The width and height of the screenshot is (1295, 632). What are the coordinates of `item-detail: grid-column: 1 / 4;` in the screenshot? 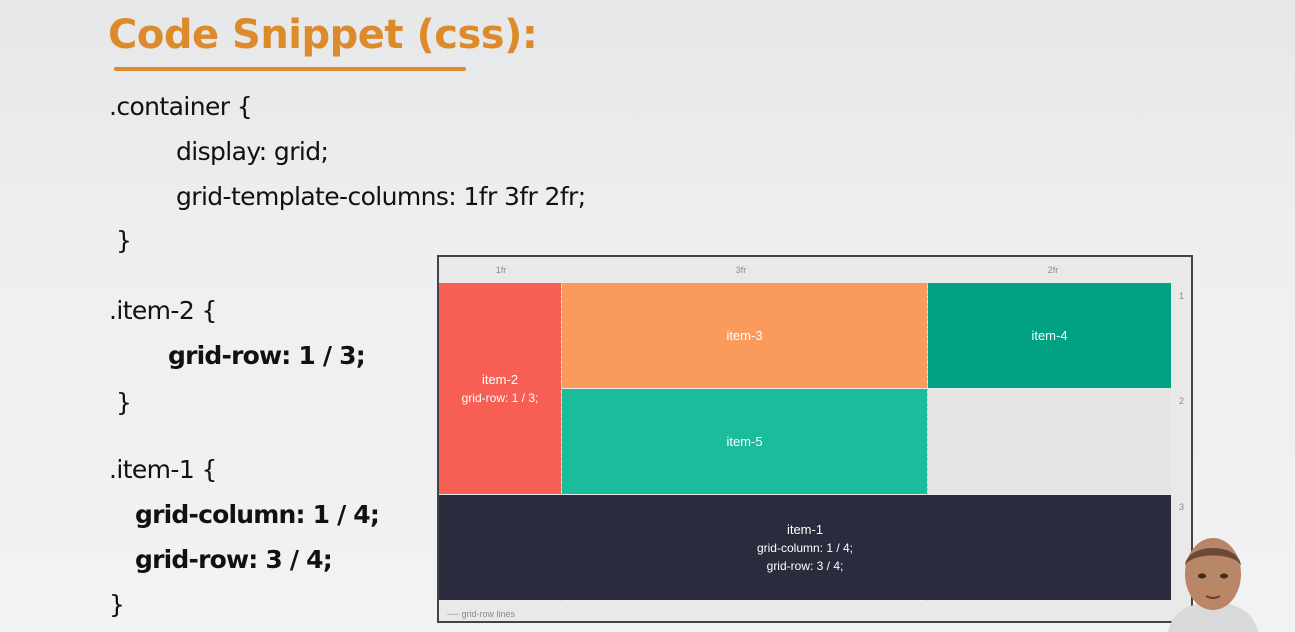 It's located at (805, 547).